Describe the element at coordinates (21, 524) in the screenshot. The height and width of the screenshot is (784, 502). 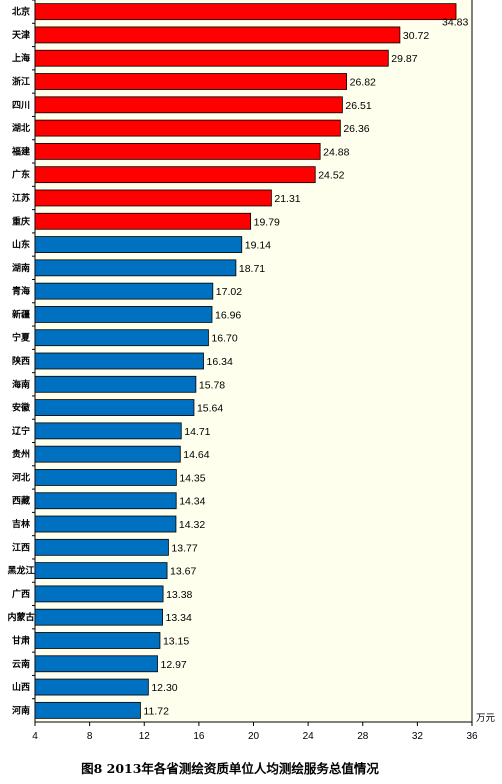
I see `category-label: 吉林` at that location.